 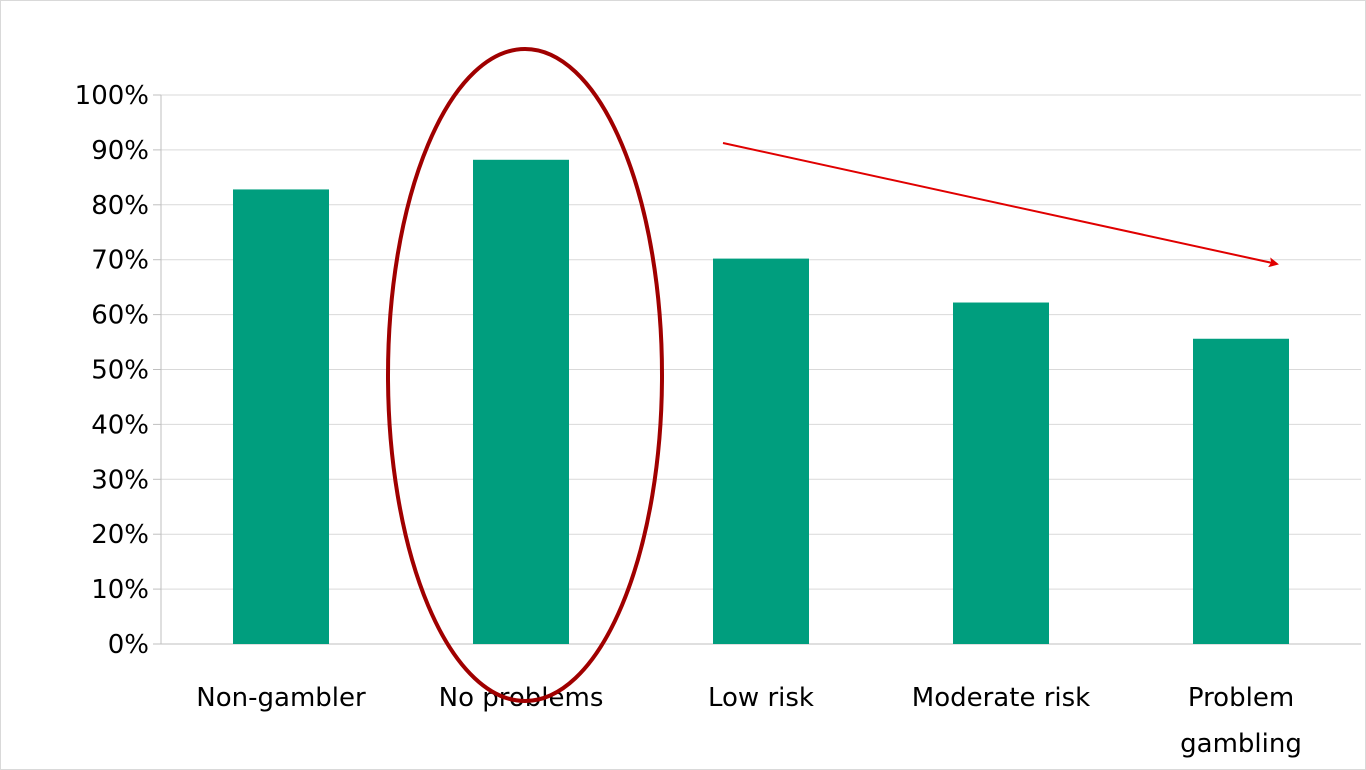 I want to click on y-tick-label: 80%, so click(x=120, y=206).